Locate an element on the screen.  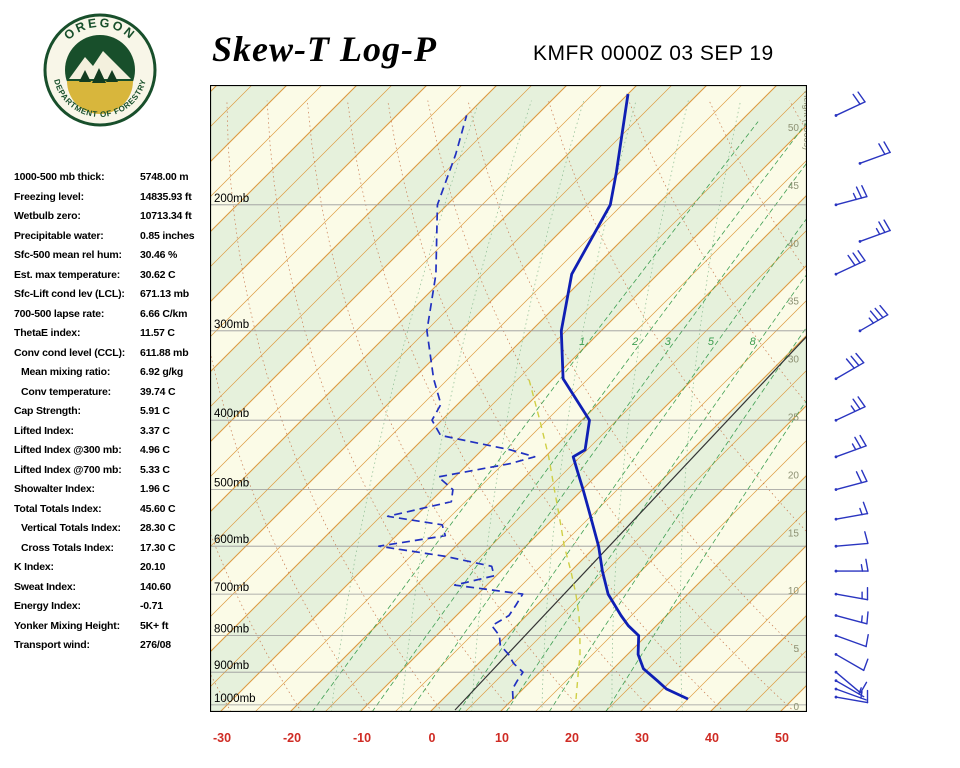
pressure-label: 800mb is located at coordinates (231, 630).